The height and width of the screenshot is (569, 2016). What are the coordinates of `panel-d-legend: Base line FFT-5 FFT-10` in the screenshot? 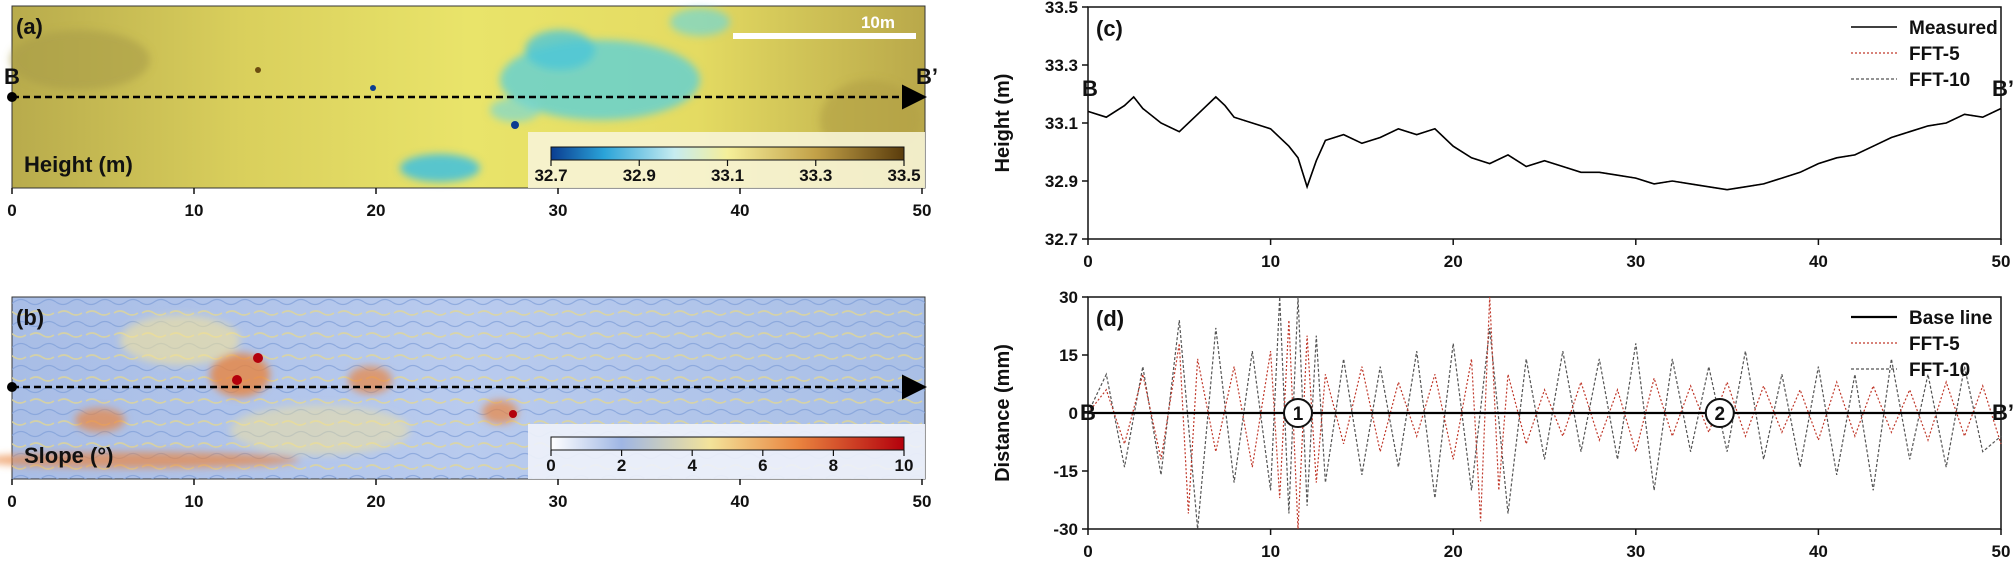 It's located at (1921, 344).